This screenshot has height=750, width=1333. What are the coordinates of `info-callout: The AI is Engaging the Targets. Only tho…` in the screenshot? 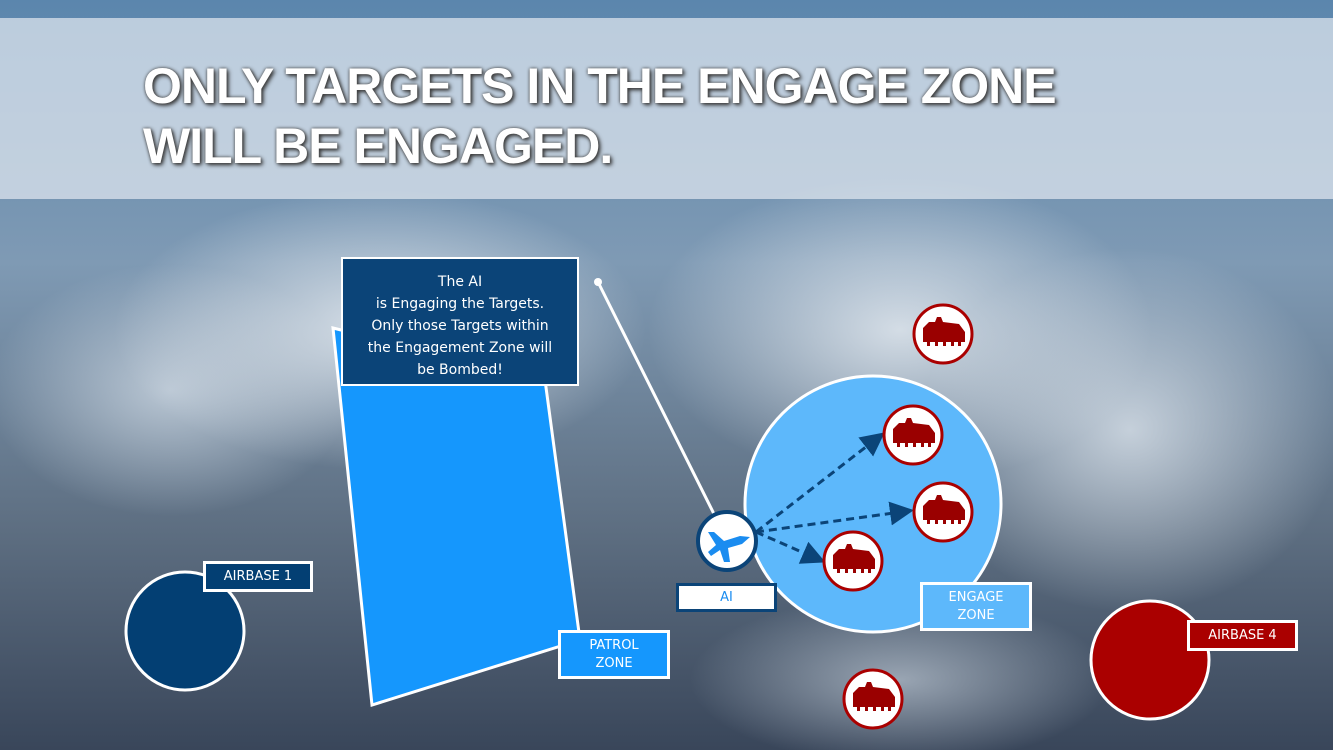 It's located at (460, 321).